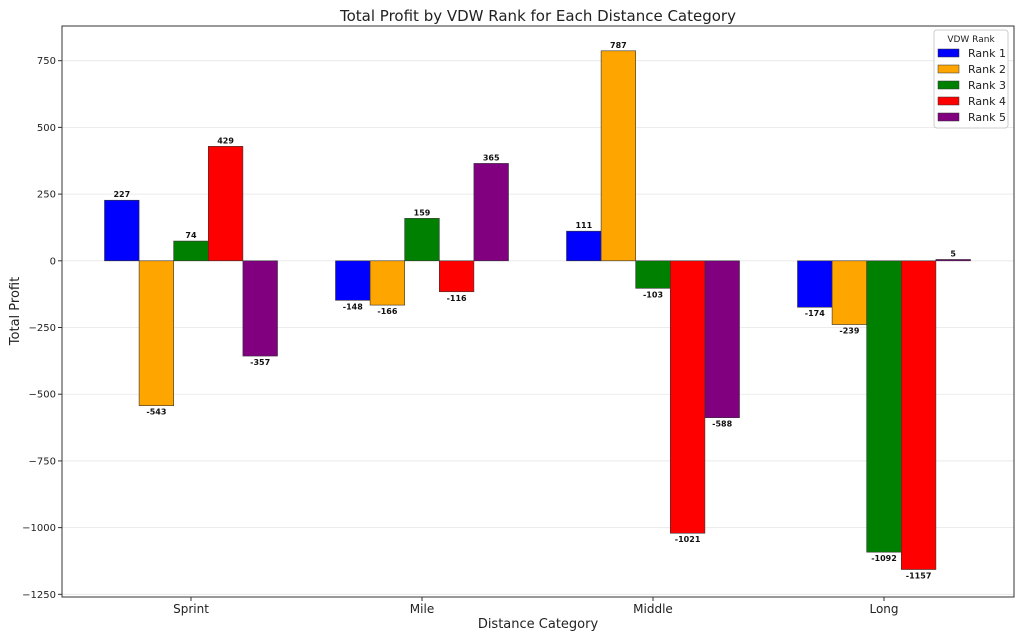 This screenshot has width=1024, height=640. I want to click on x-tick-label: Middle, so click(653, 609).